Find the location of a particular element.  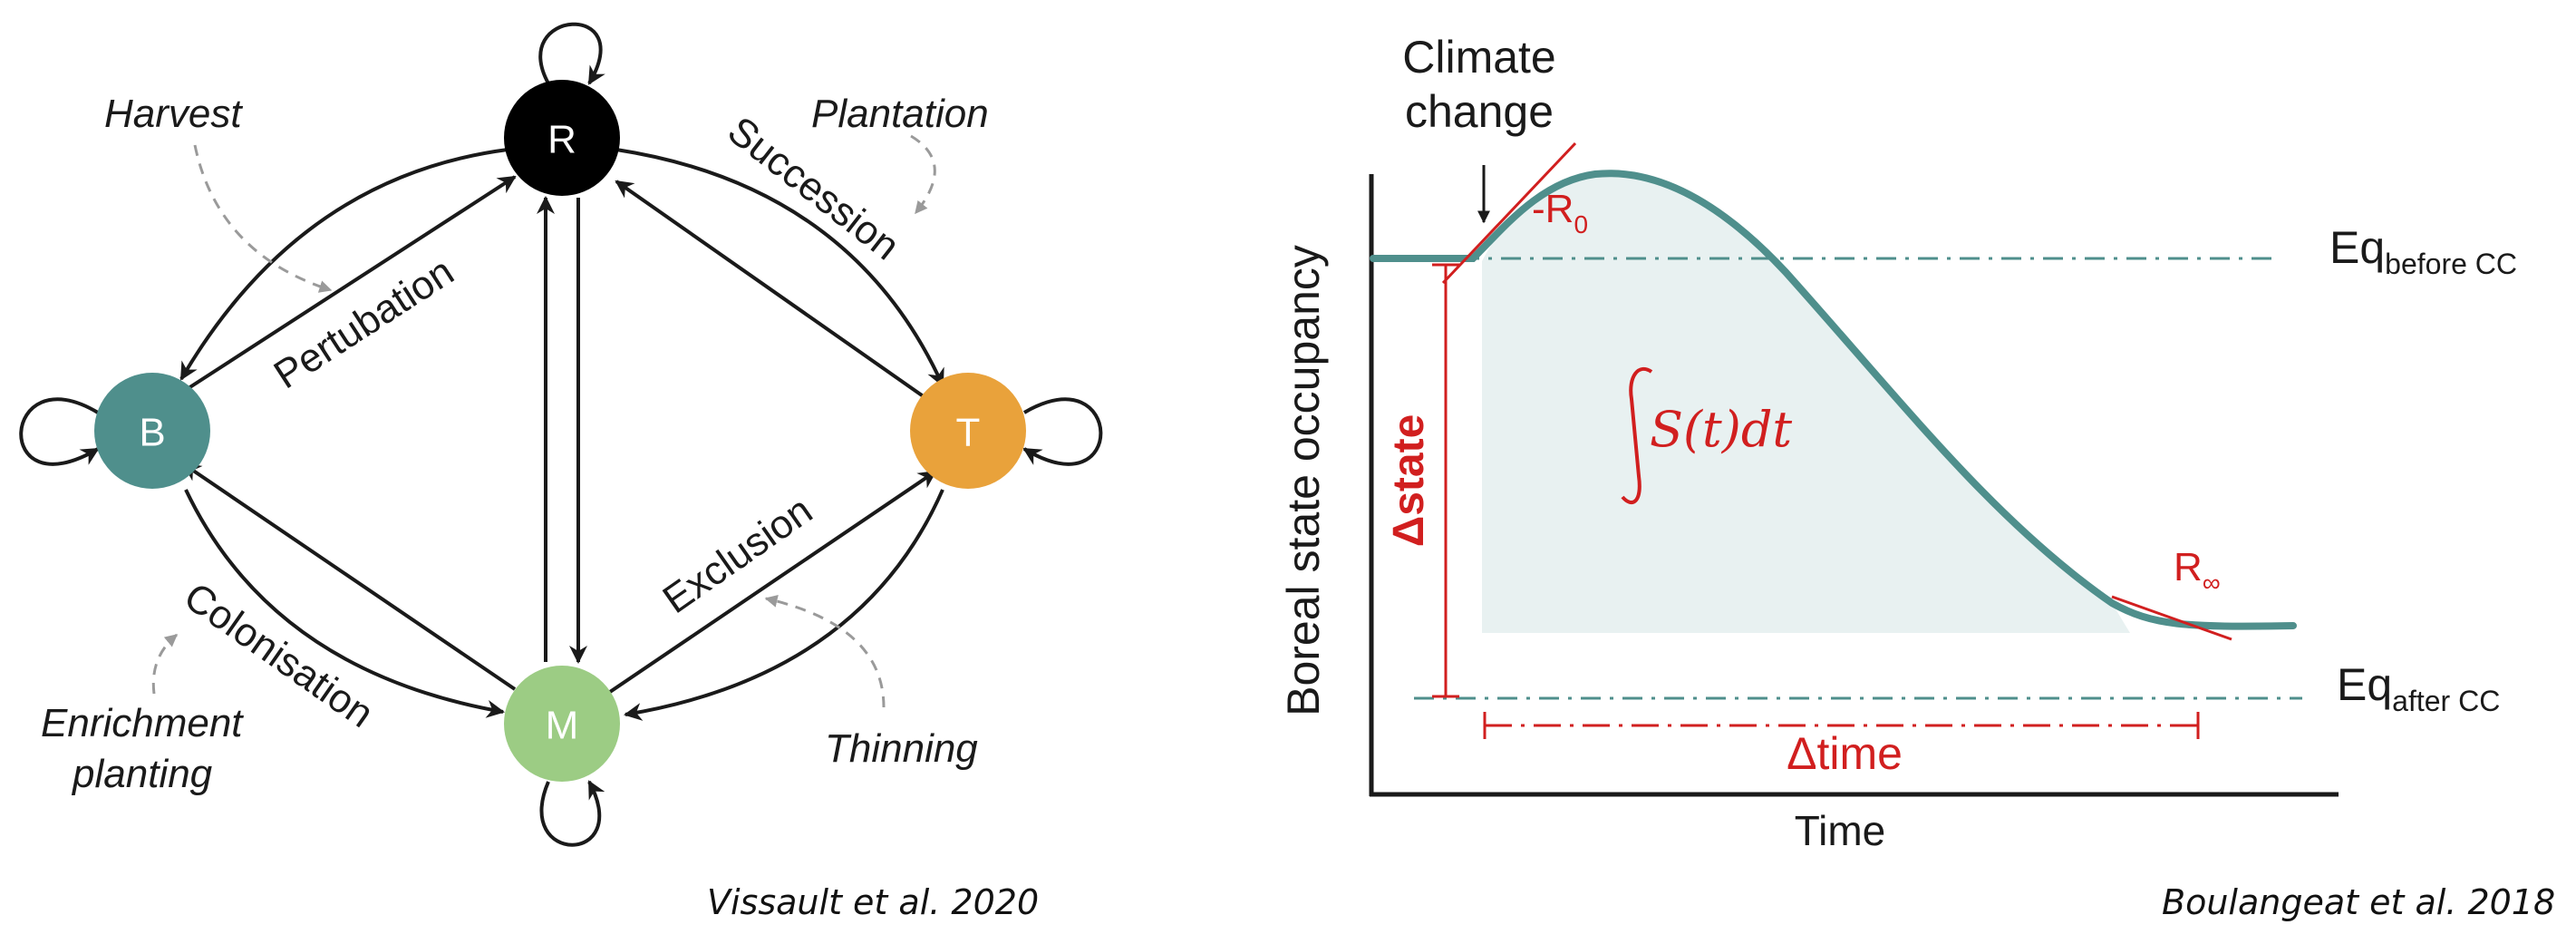

eq-before-main: Eq is located at coordinates (2357, 247).